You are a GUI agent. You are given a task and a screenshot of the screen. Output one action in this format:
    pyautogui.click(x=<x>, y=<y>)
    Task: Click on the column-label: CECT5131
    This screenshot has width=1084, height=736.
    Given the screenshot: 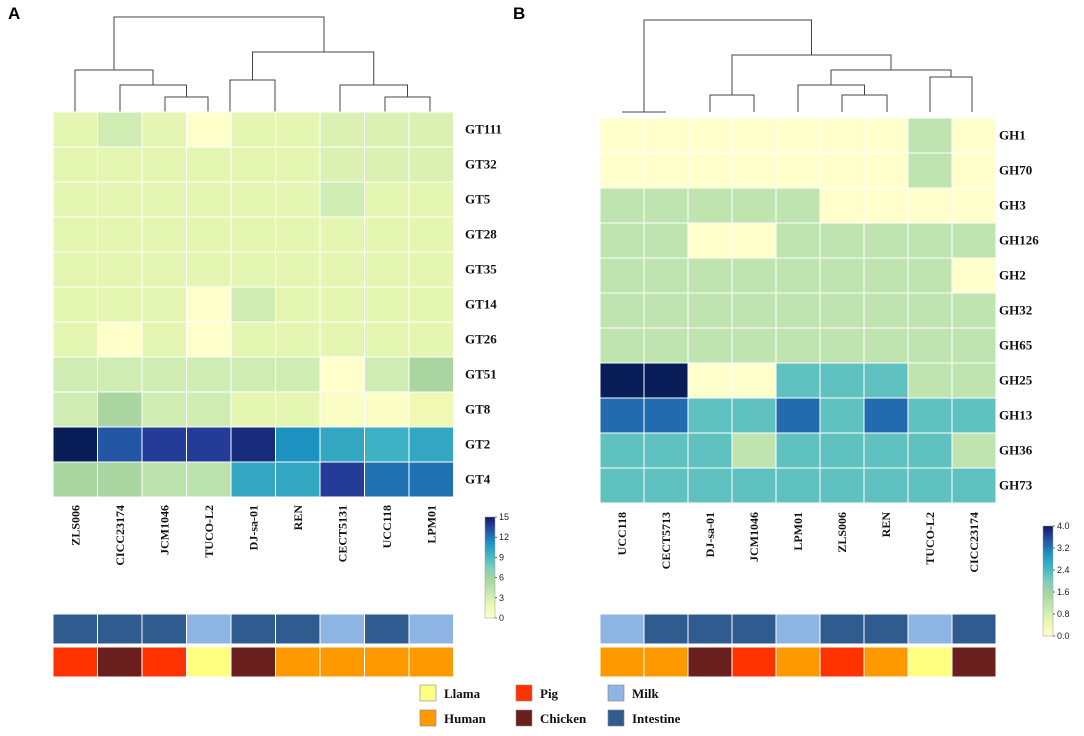 What is the action you would take?
    pyautogui.click(x=342, y=533)
    